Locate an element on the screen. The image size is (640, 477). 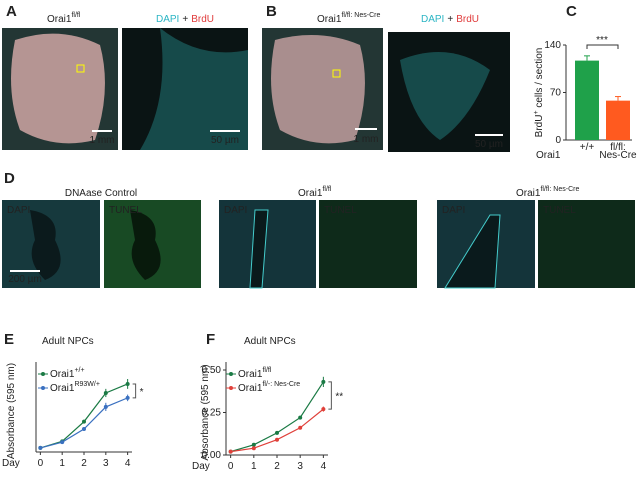
y-axis-label: BrdU+ cells / section is located at coordinates (539, 93).